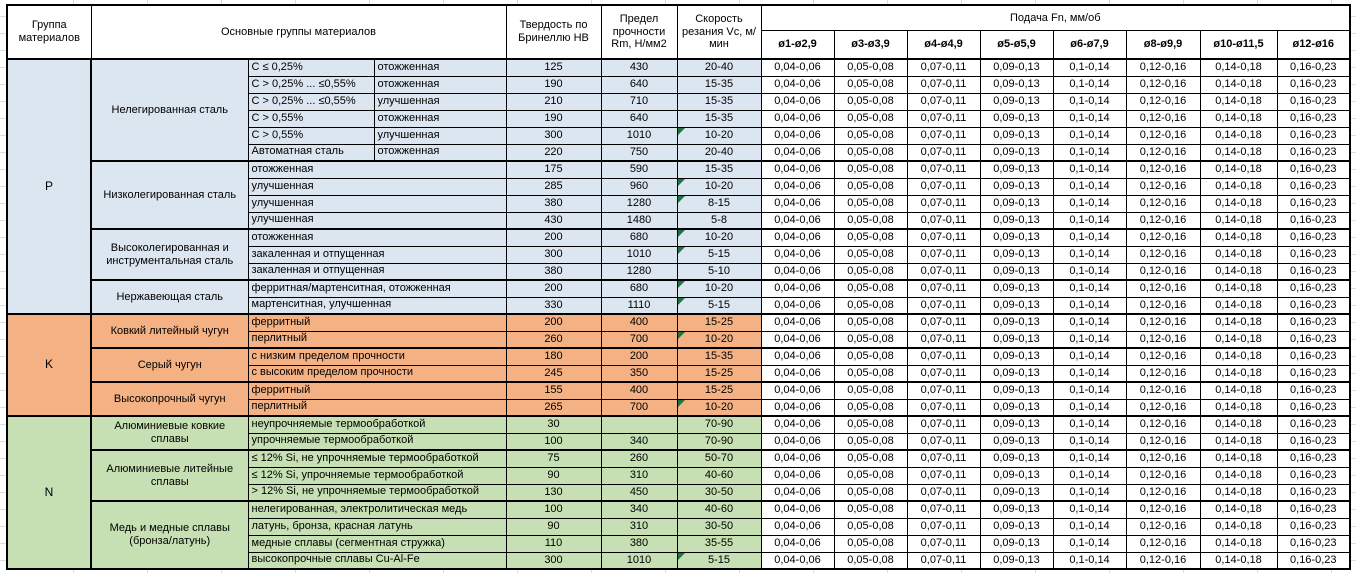 This screenshot has width=1356, height=573. Describe the element at coordinates (298, 32) in the screenshot. I see `header-main-material-groups: Основные группы материалов` at that location.